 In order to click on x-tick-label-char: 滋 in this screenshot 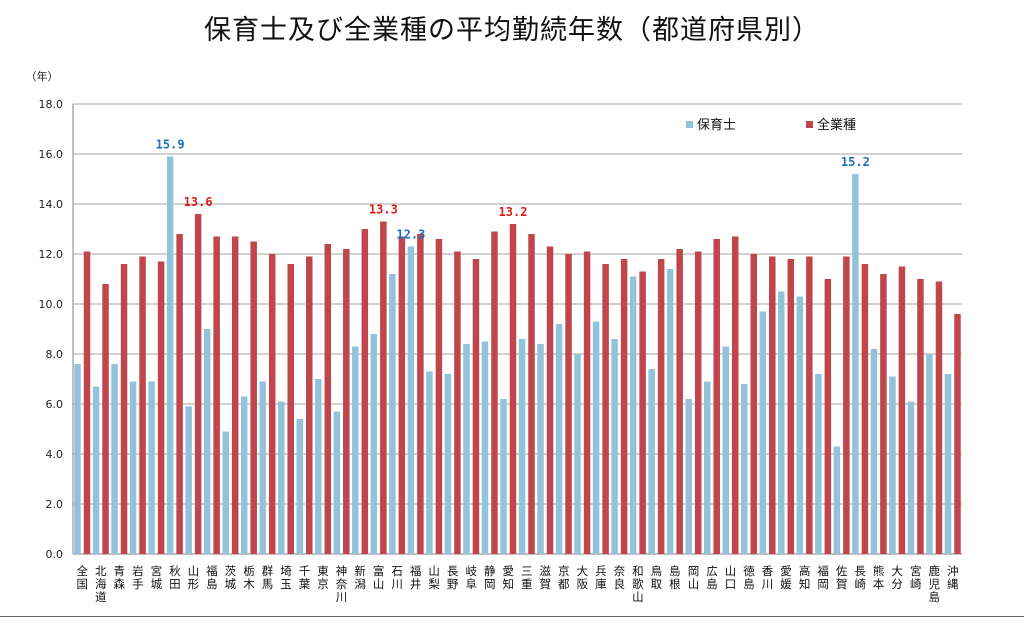, I will do `click(546, 571)`.